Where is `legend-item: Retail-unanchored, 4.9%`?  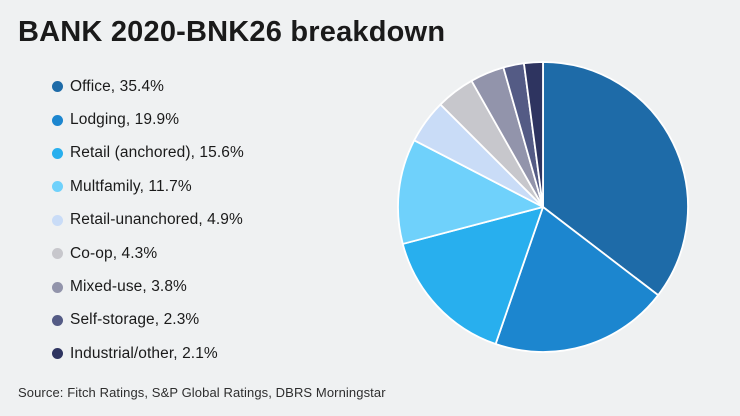 legend-item: Retail-unanchored, 4.9% is located at coordinates (148, 220).